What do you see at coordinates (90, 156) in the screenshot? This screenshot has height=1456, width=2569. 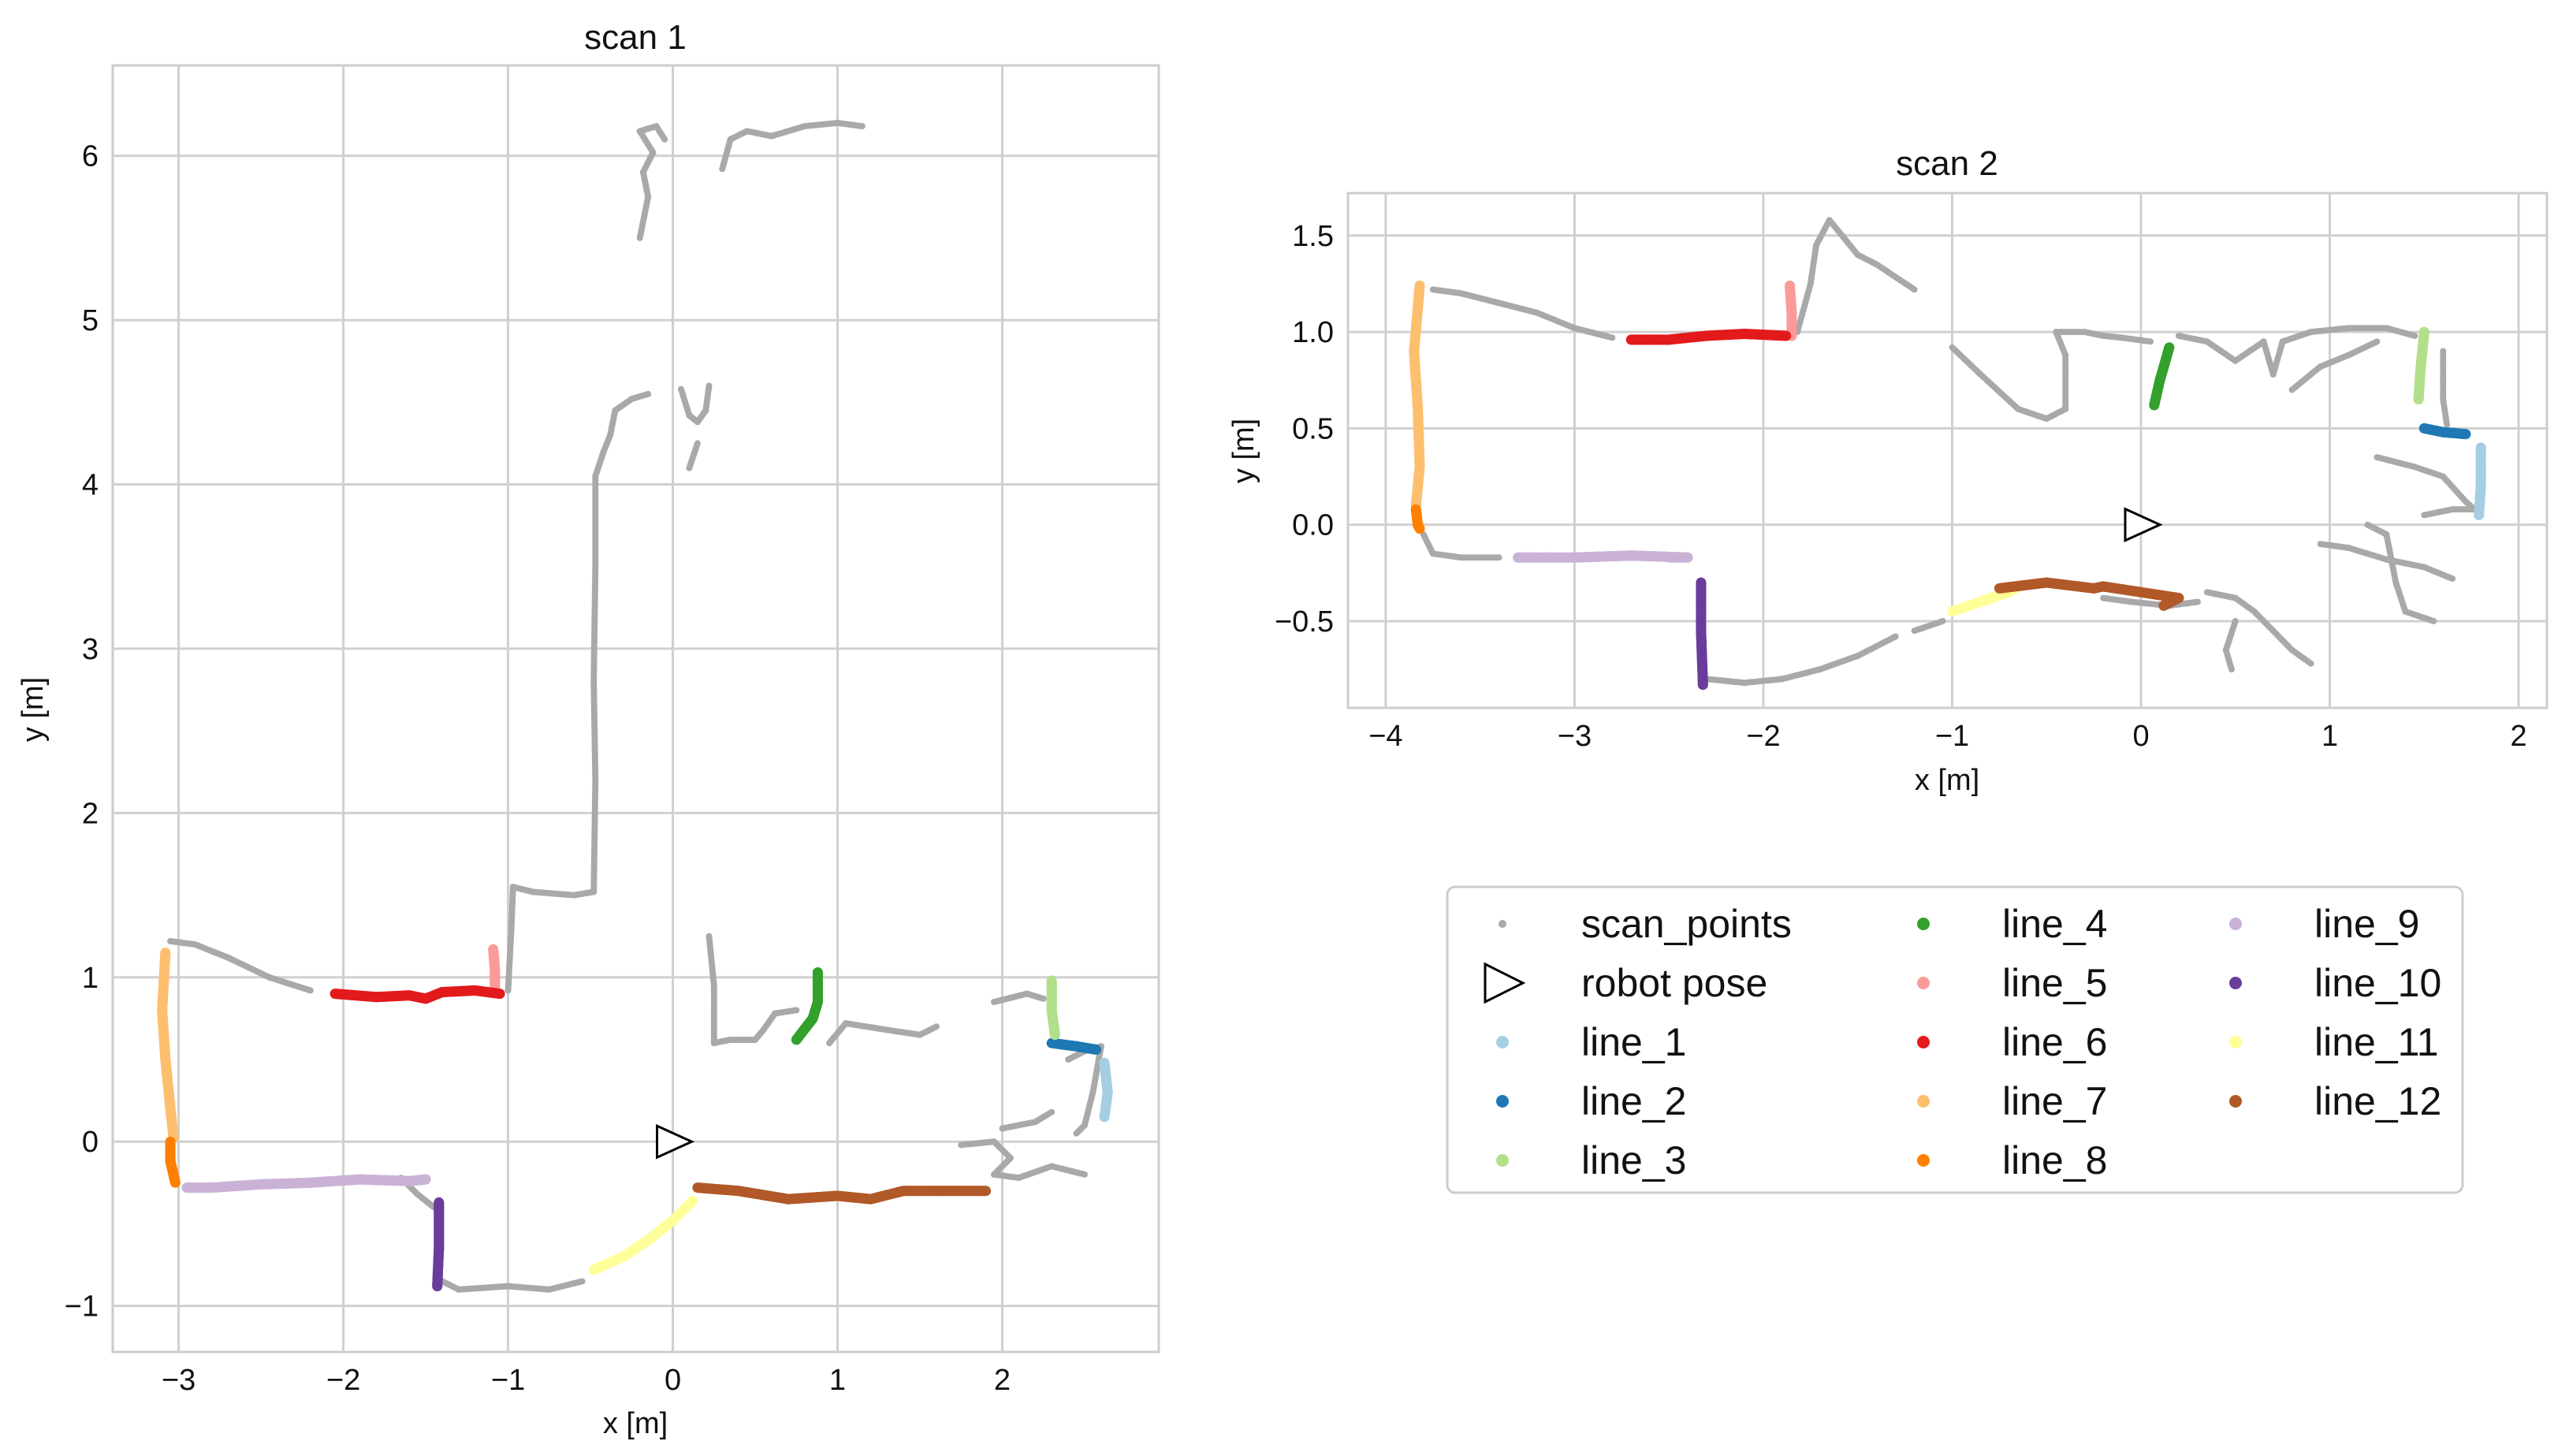 I see `y-tick-label: 6` at bounding box center [90, 156].